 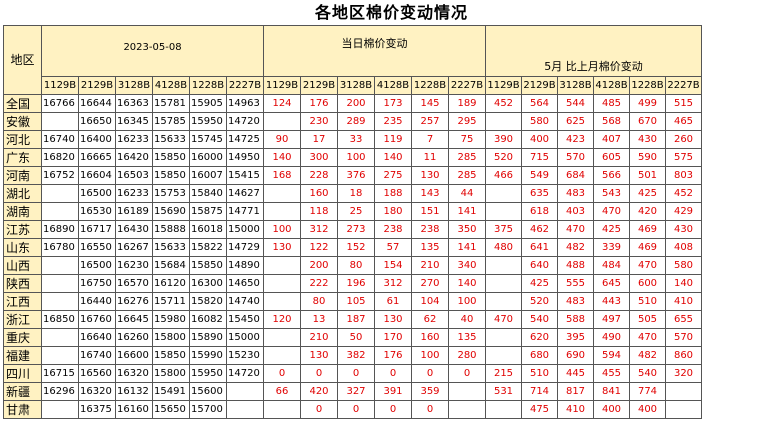 I want to click on monthly-change-cell: 480, so click(x=503, y=247).